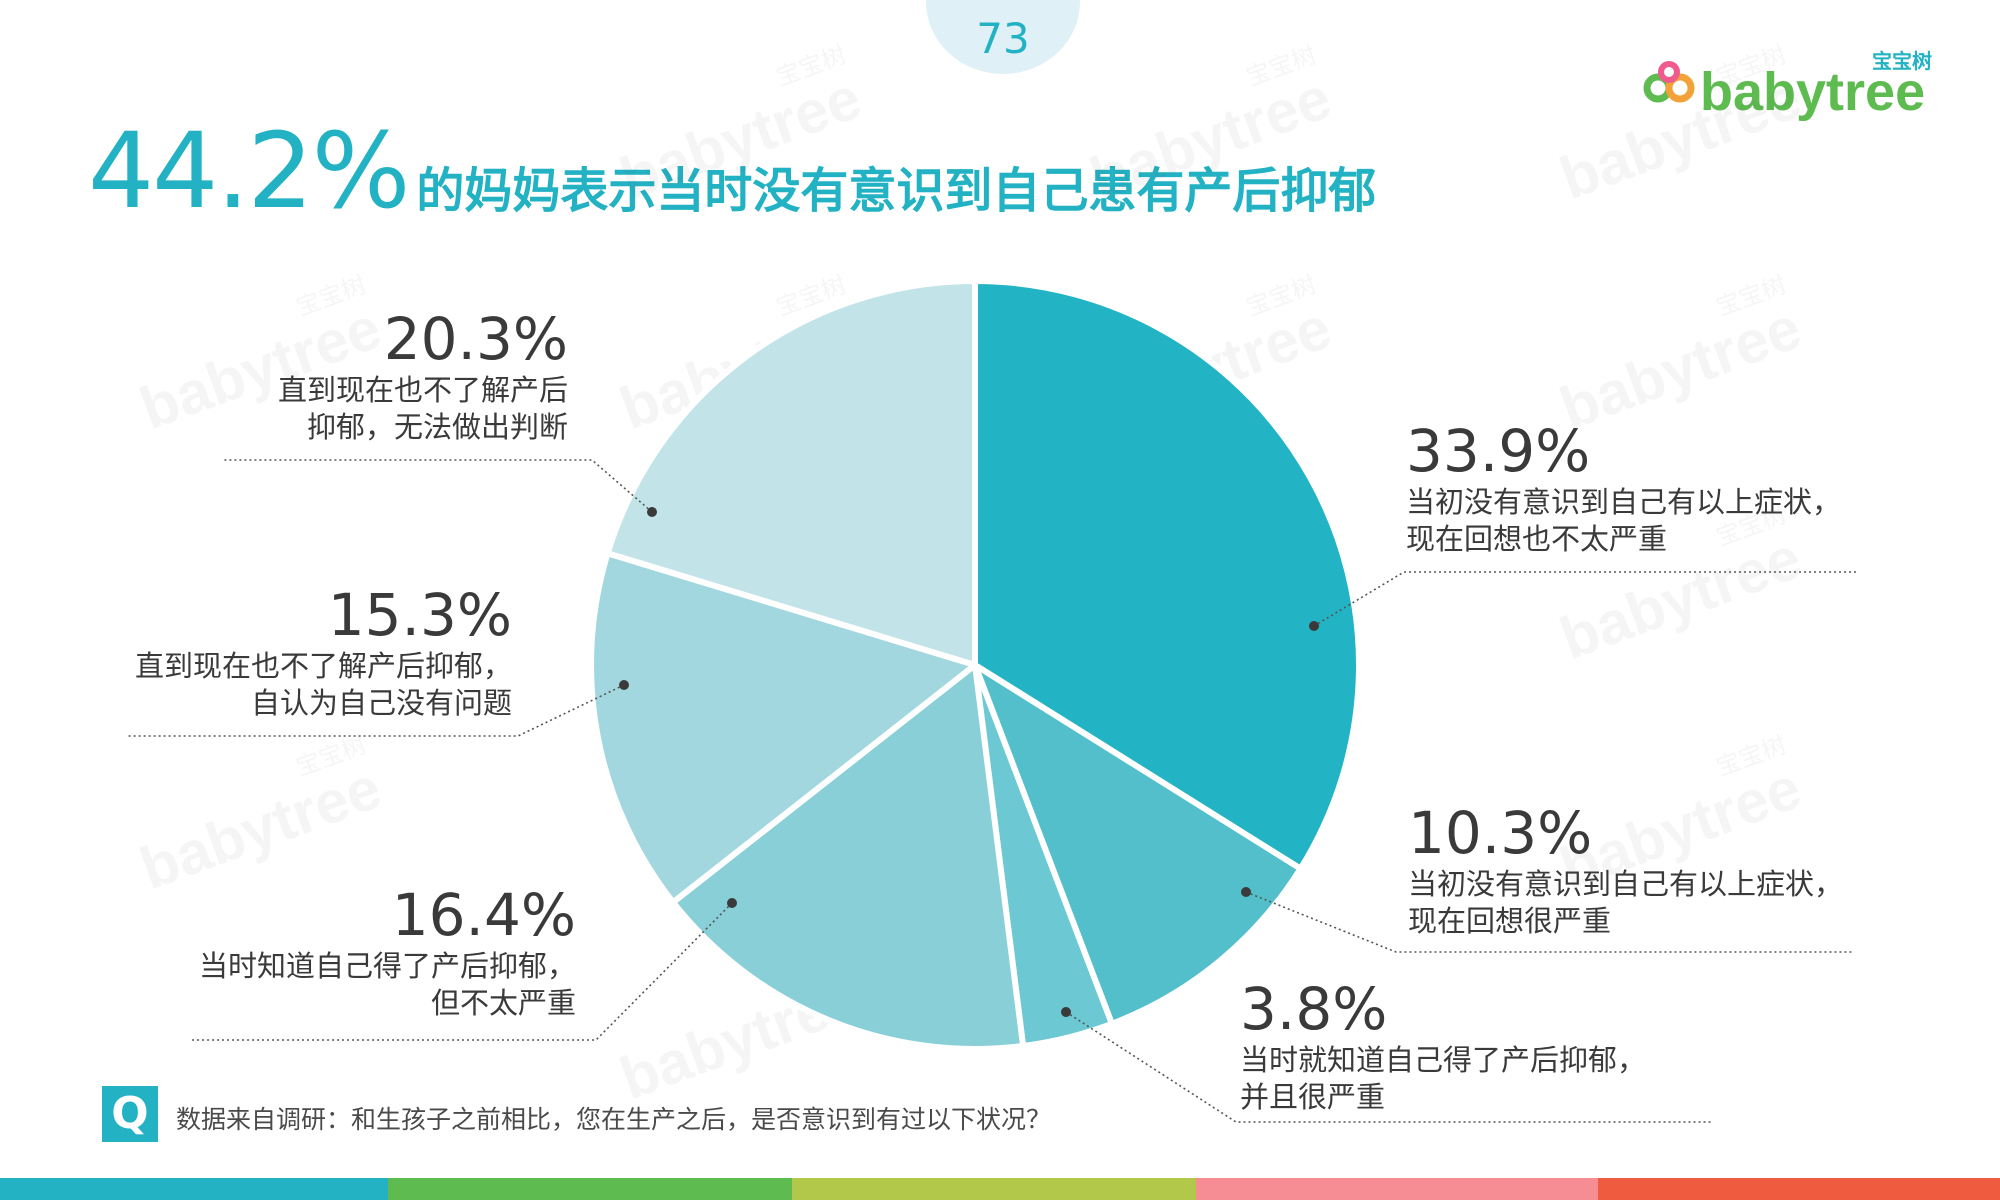  Describe the element at coordinates (1443, 1060) in the screenshot. I see `slice-desc-2-line1: 当时就知道自己得了产后抑郁，` at that location.